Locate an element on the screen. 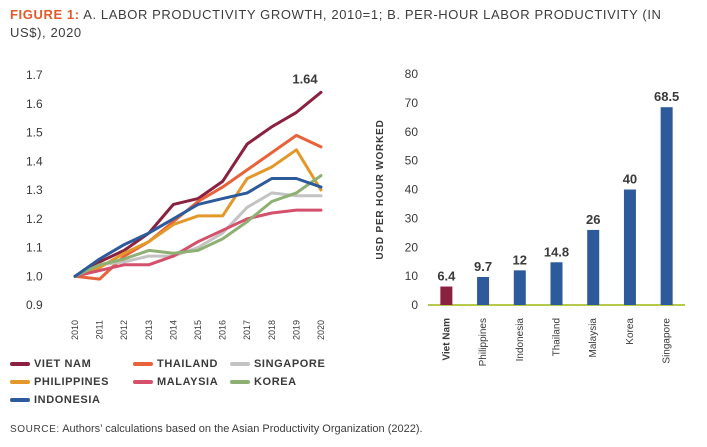 Image resolution: width=707 pixels, height=447 pixels. line-y-tick-label: 1.2 is located at coordinates (34, 219).